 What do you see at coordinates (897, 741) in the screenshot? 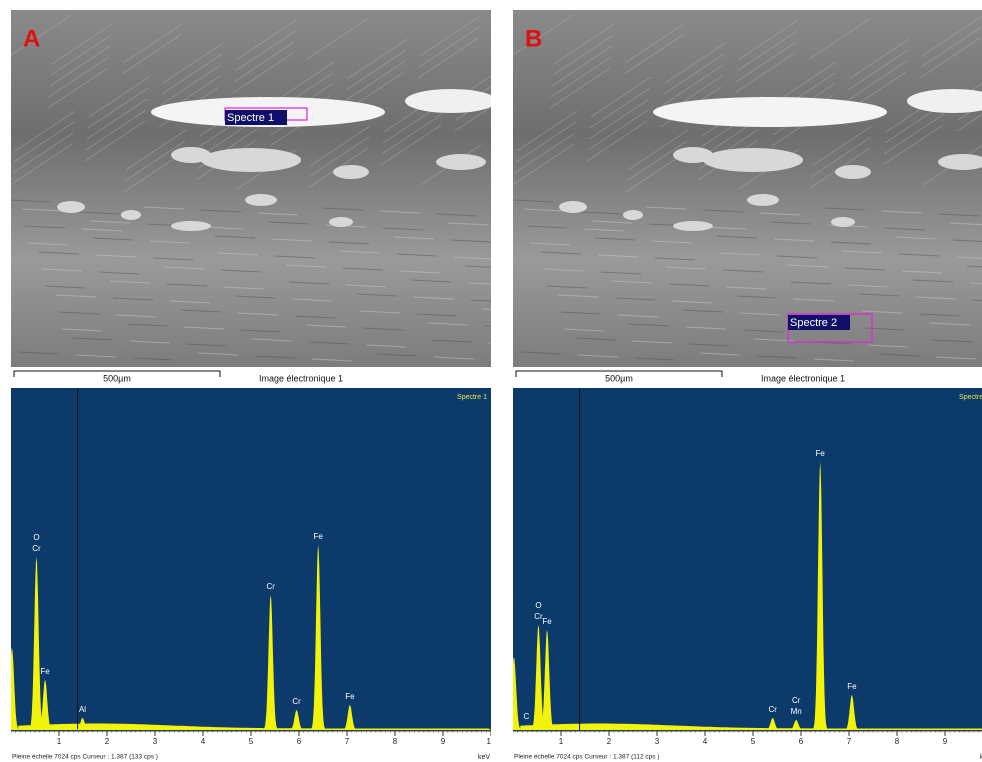
I see `x-tick-label: 8` at bounding box center [897, 741].